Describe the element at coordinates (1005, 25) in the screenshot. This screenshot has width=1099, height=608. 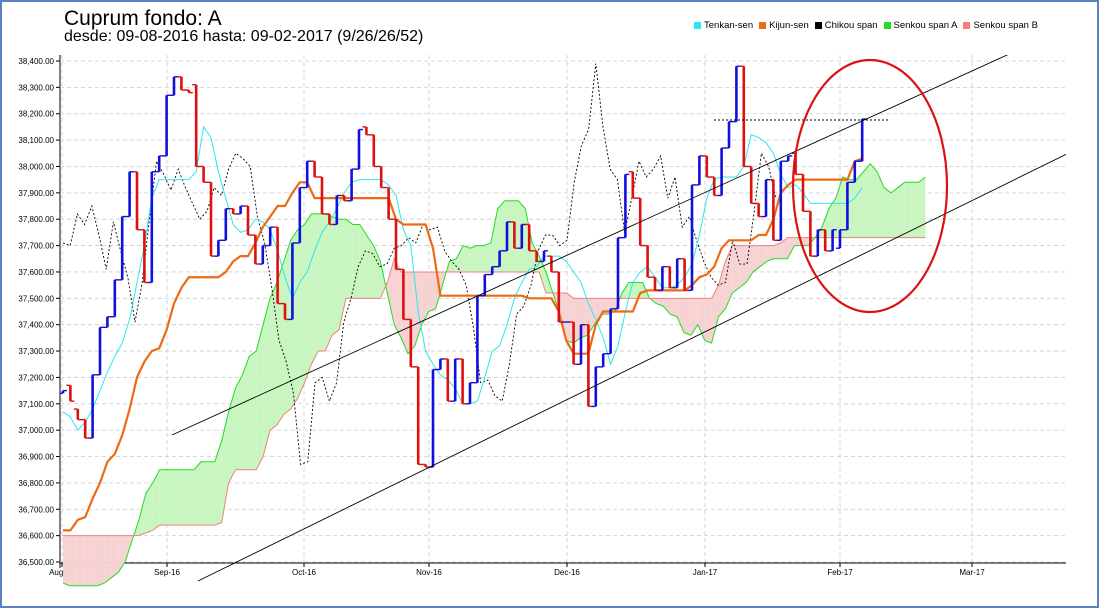
I see `legend-label: Senkou span B` at that location.